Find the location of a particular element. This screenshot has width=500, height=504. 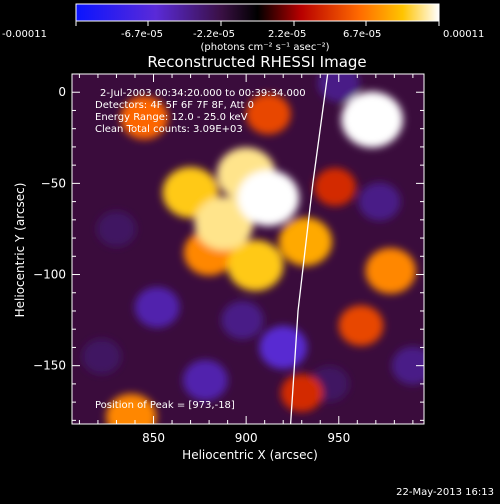

colorbar-frame is located at coordinates (257, 12).